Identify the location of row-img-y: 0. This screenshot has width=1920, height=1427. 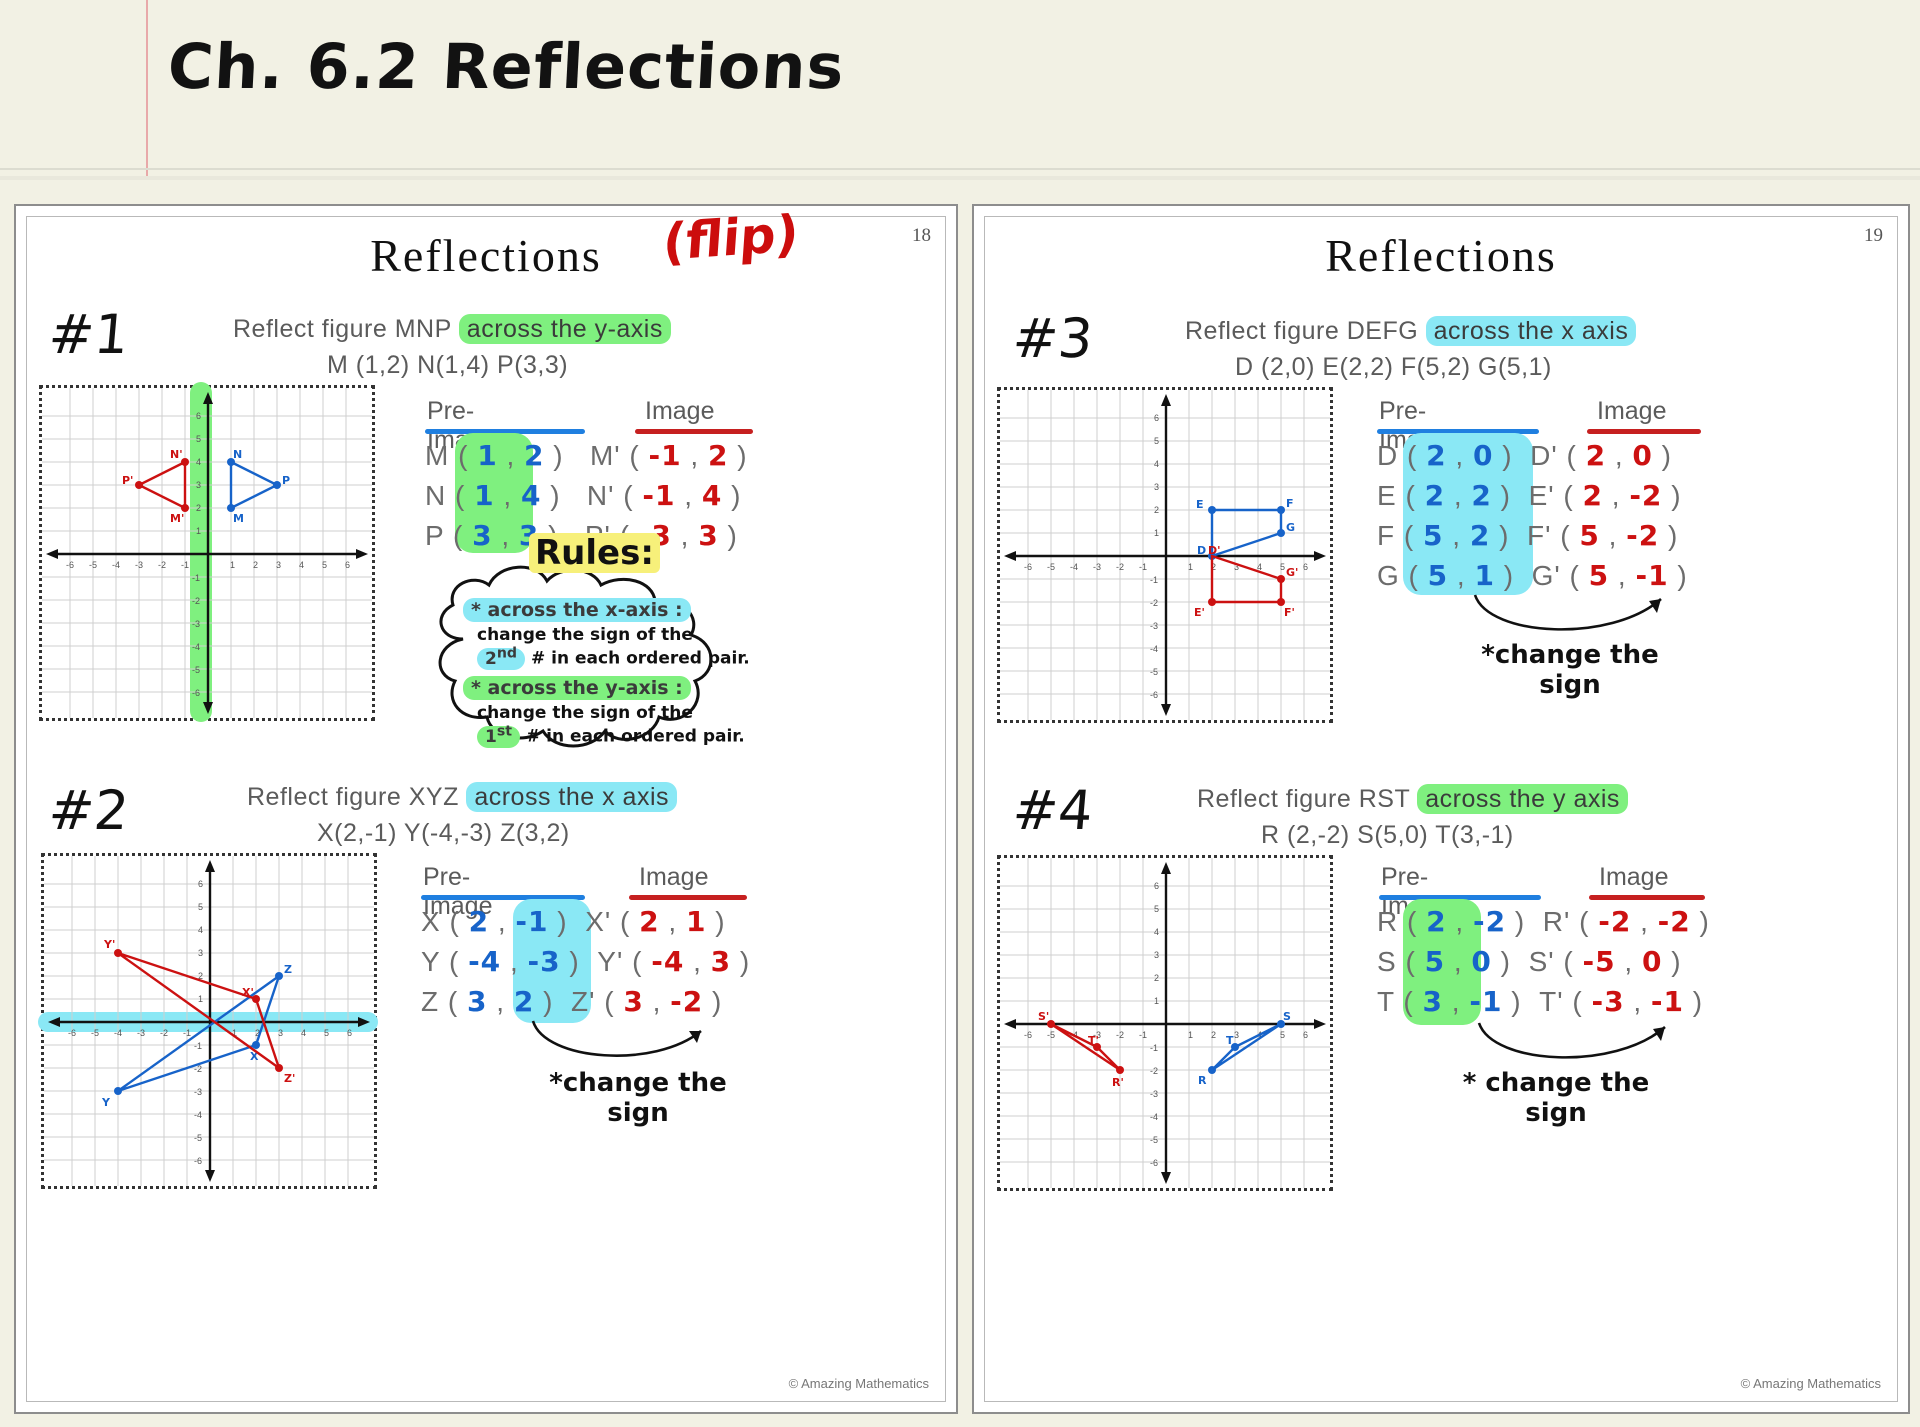
(1642, 455).